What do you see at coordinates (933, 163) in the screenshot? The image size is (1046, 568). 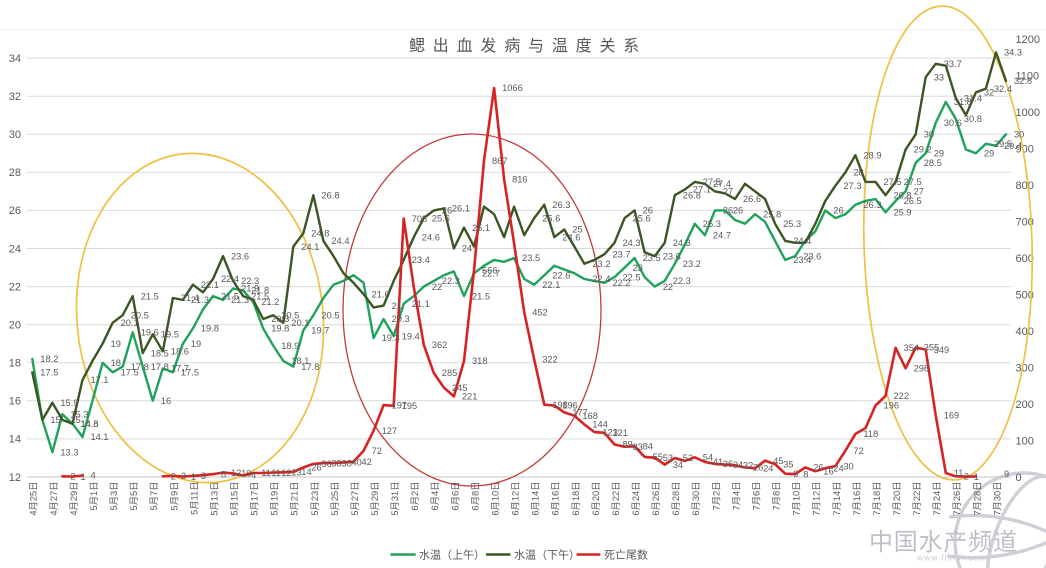 I see `svg-text: 28.5` at bounding box center [933, 163].